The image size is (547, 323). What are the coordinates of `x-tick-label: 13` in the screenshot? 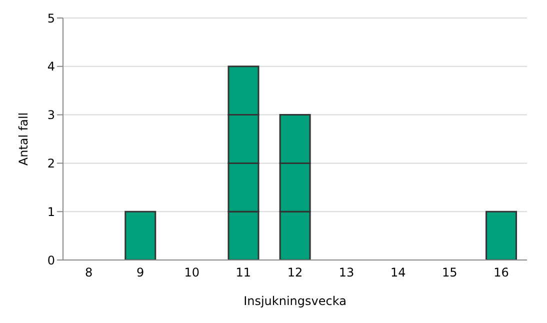 It's located at (346, 273).